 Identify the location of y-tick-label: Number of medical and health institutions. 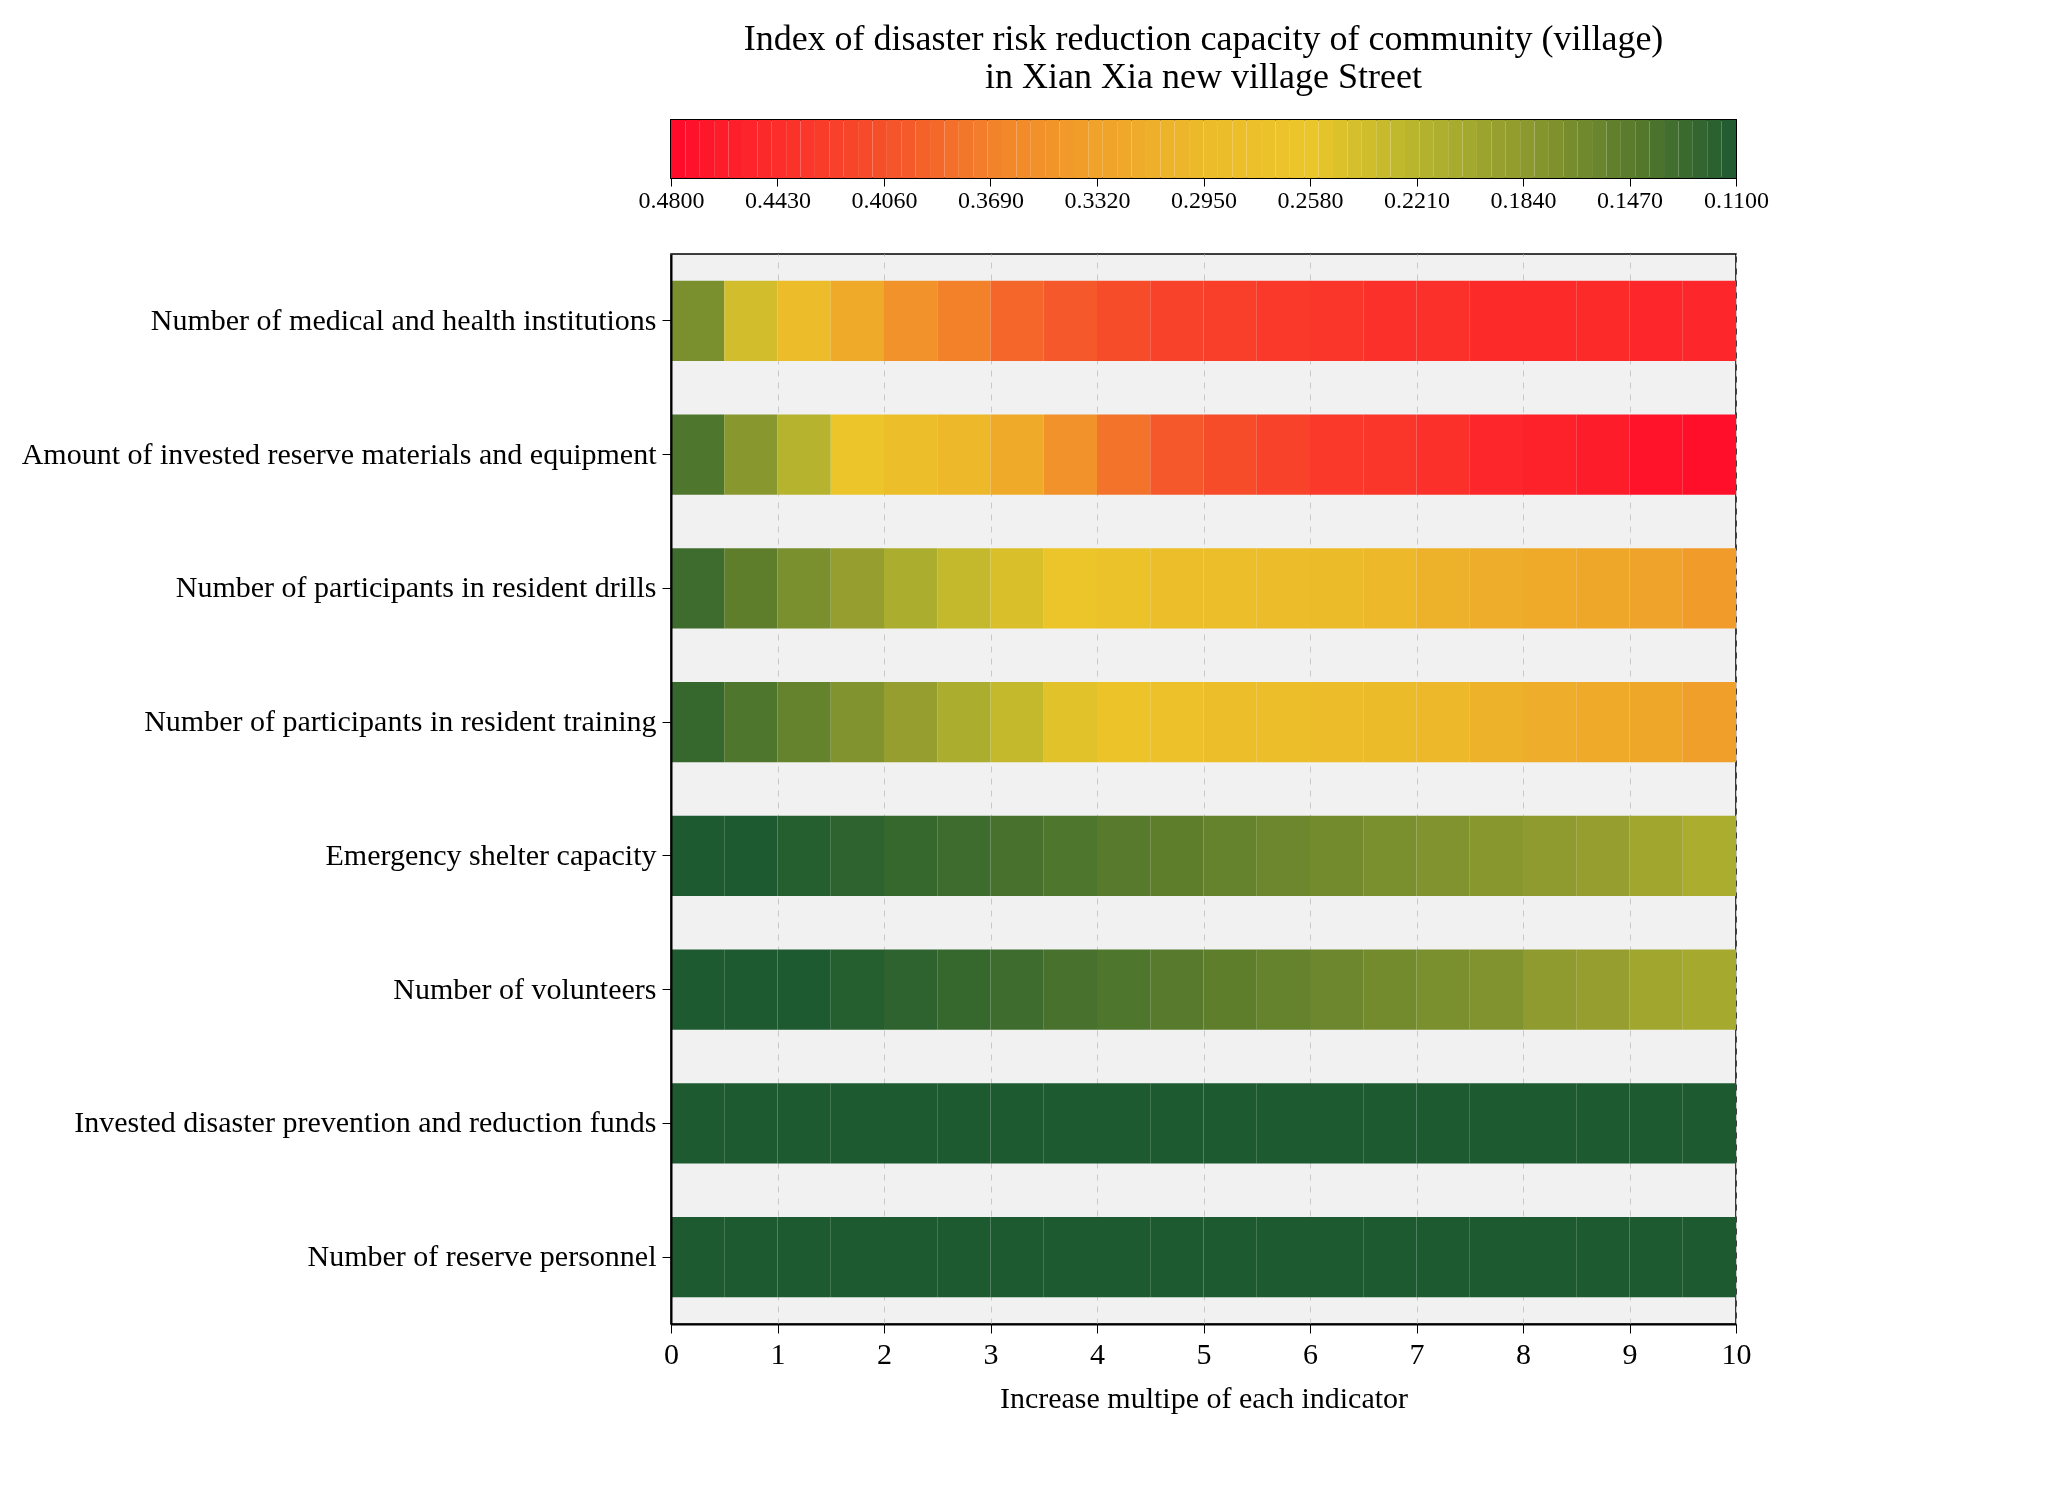
(403, 319).